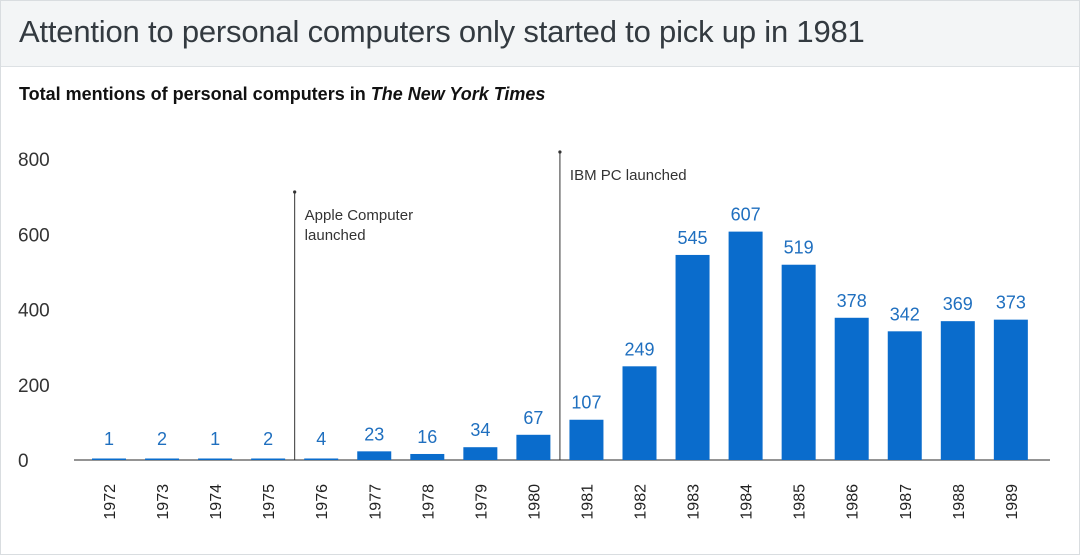 The image size is (1080, 555). Describe the element at coordinates (34, 386) in the screenshot. I see `y-tick-label: 200` at that location.